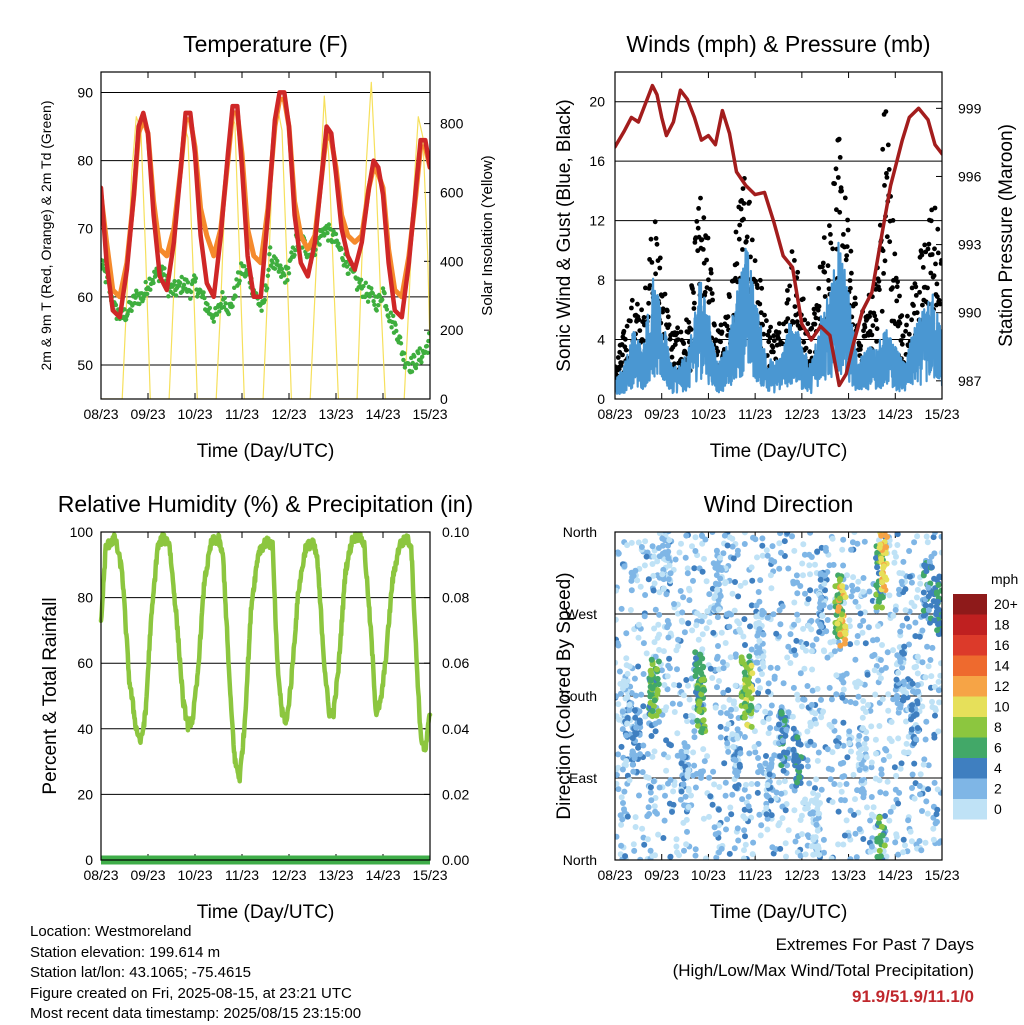 The height and width of the screenshot is (1025, 1024). What do you see at coordinates (335, 875) in the screenshot?
I see `x-tick-label: 13/23` at bounding box center [335, 875].